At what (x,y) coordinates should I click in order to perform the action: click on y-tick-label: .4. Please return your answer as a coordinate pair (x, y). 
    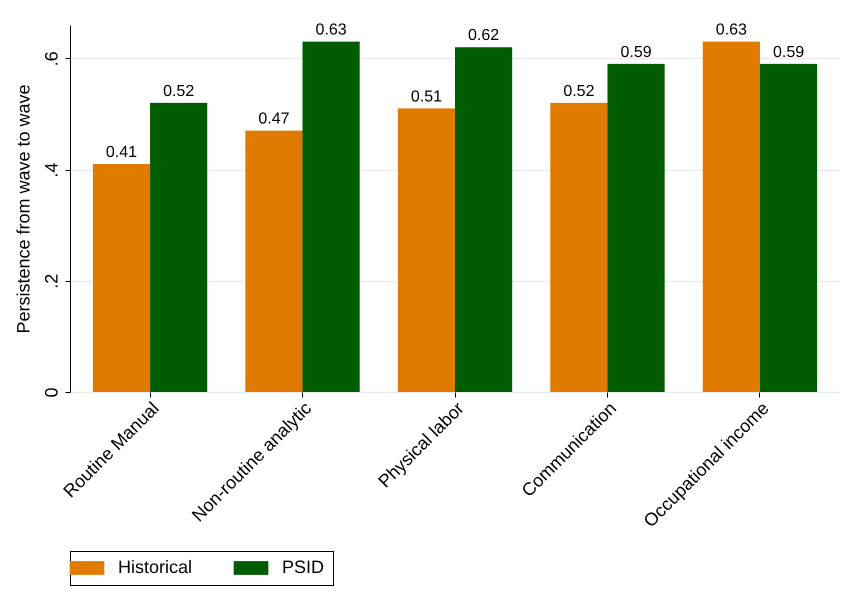
    Looking at the image, I should click on (52, 170).